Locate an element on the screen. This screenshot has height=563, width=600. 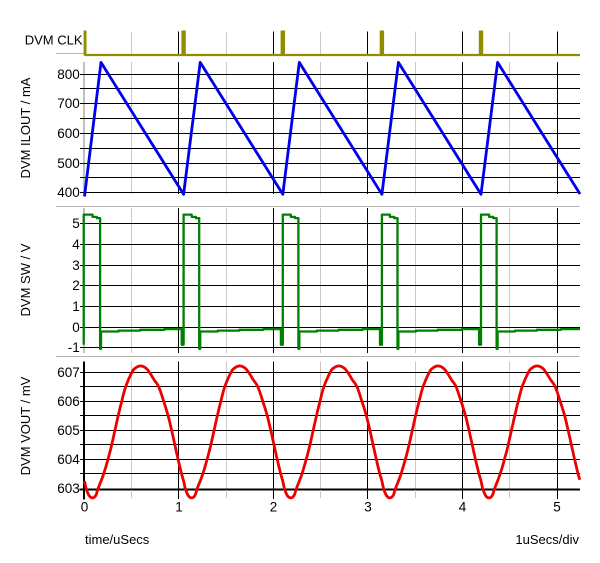
svg-text: 604 is located at coordinates (68, 459).